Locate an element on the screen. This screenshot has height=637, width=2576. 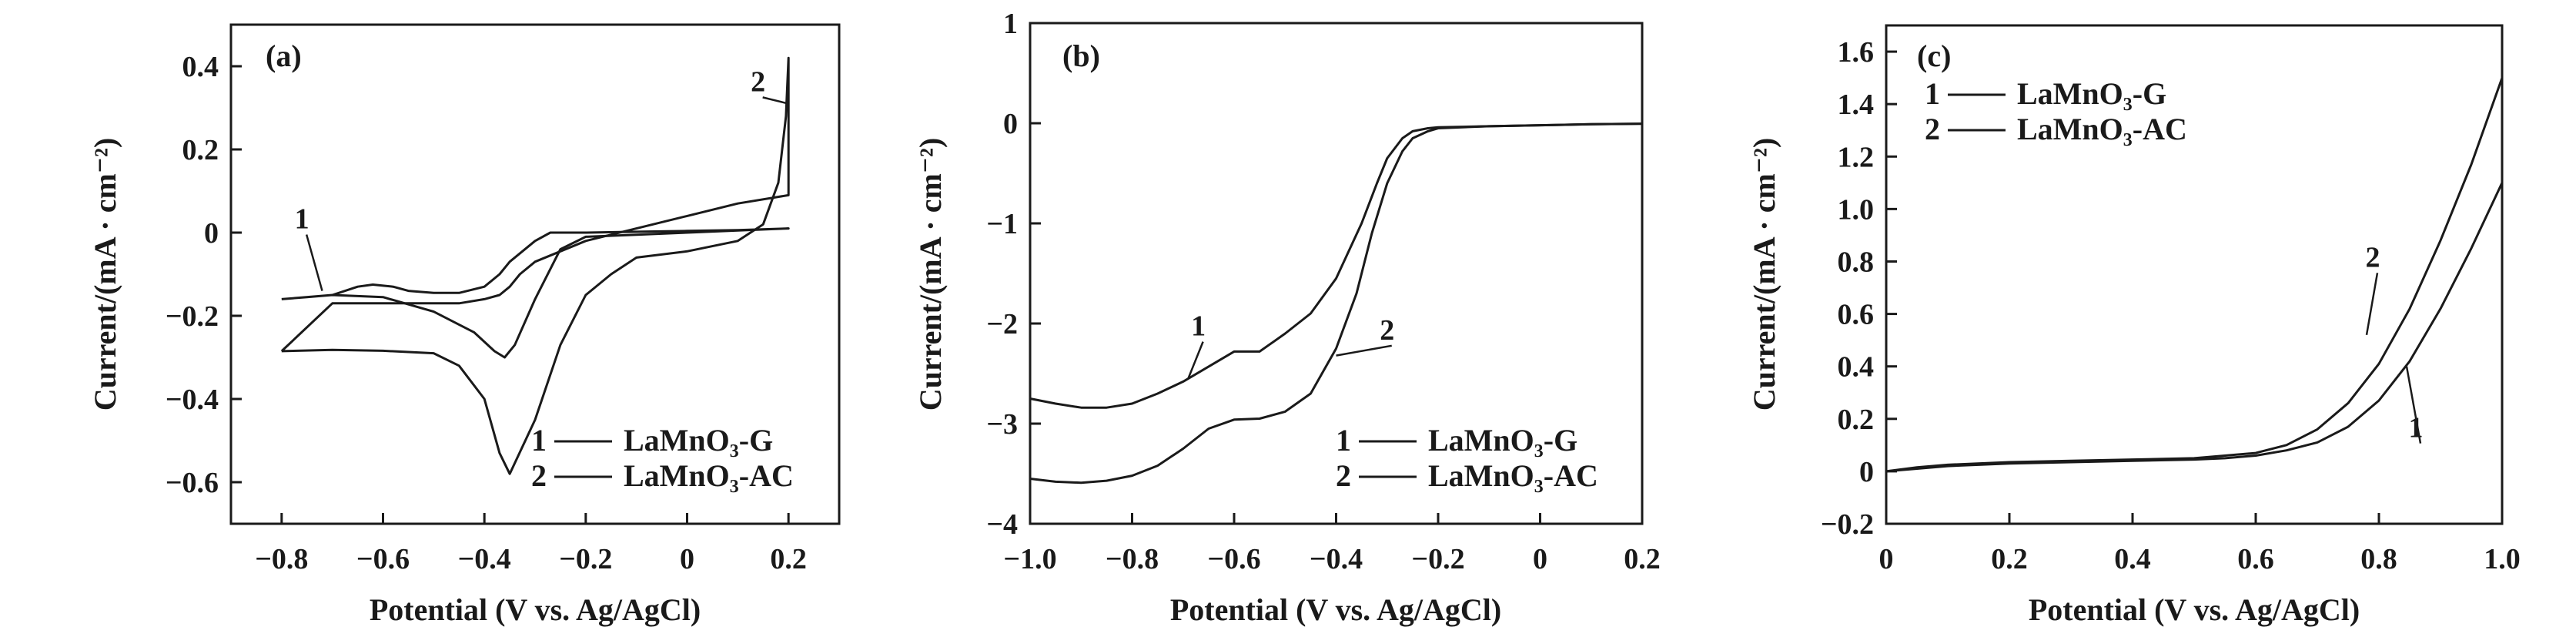
y-tick-label: −0.6 is located at coordinates (193, 483).